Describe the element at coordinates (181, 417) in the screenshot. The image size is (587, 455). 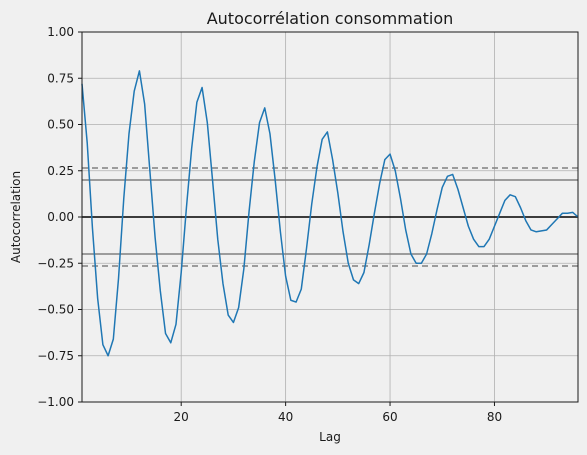
I see `x-tick-label: 20` at that location.